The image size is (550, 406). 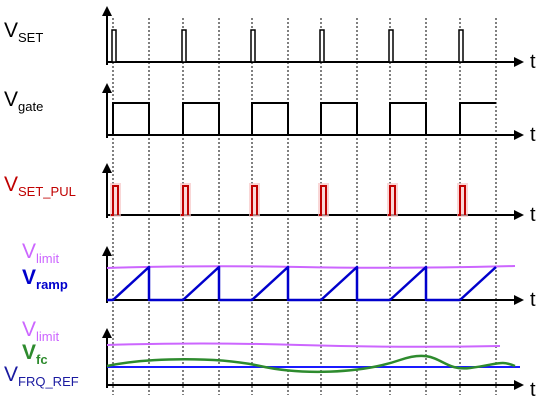 What do you see at coordinates (35, 354) in the screenshot?
I see `label-vfc: Vfc` at bounding box center [35, 354].